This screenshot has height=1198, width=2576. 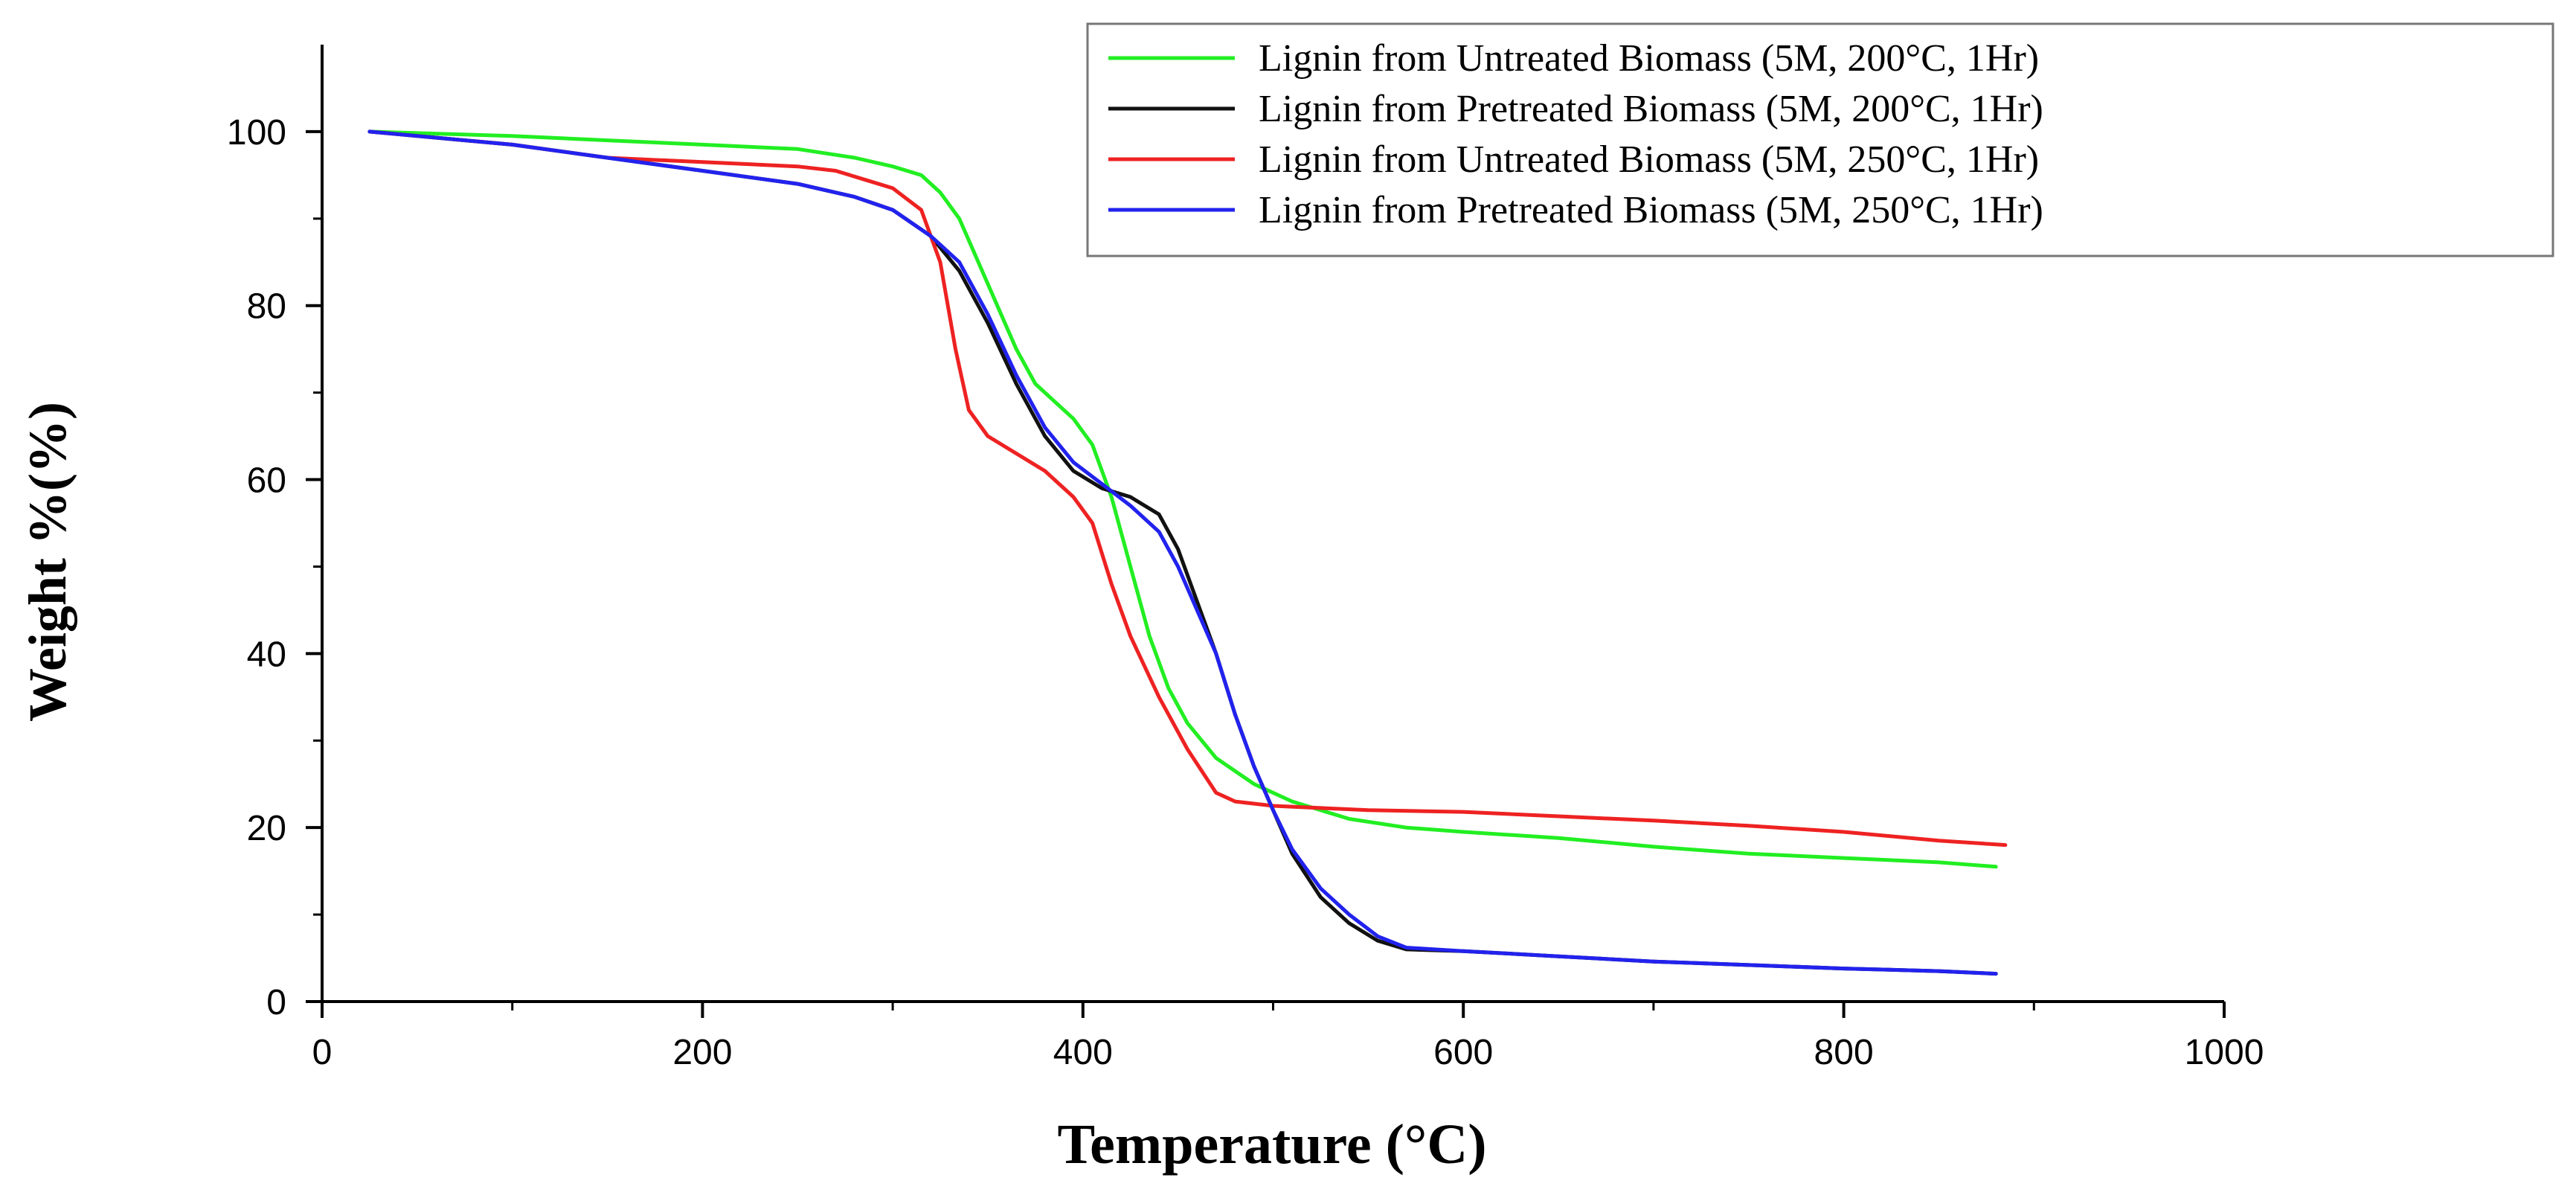 What do you see at coordinates (2224, 1052) in the screenshot?
I see `x-tick-label: 1000` at bounding box center [2224, 1052].